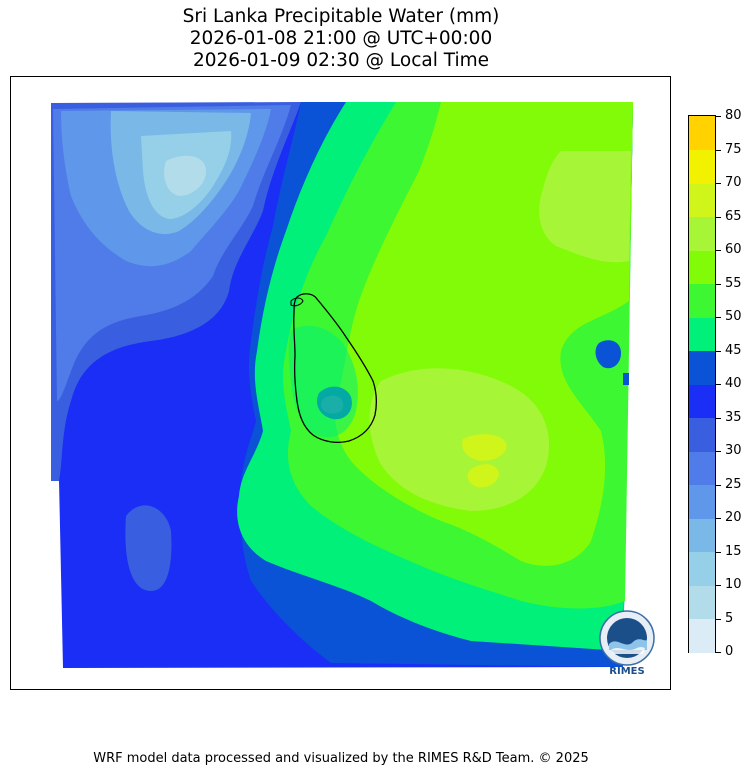 The image size is (751, 776). I want to click on contour-30-35-southwest, so click(148, 548).